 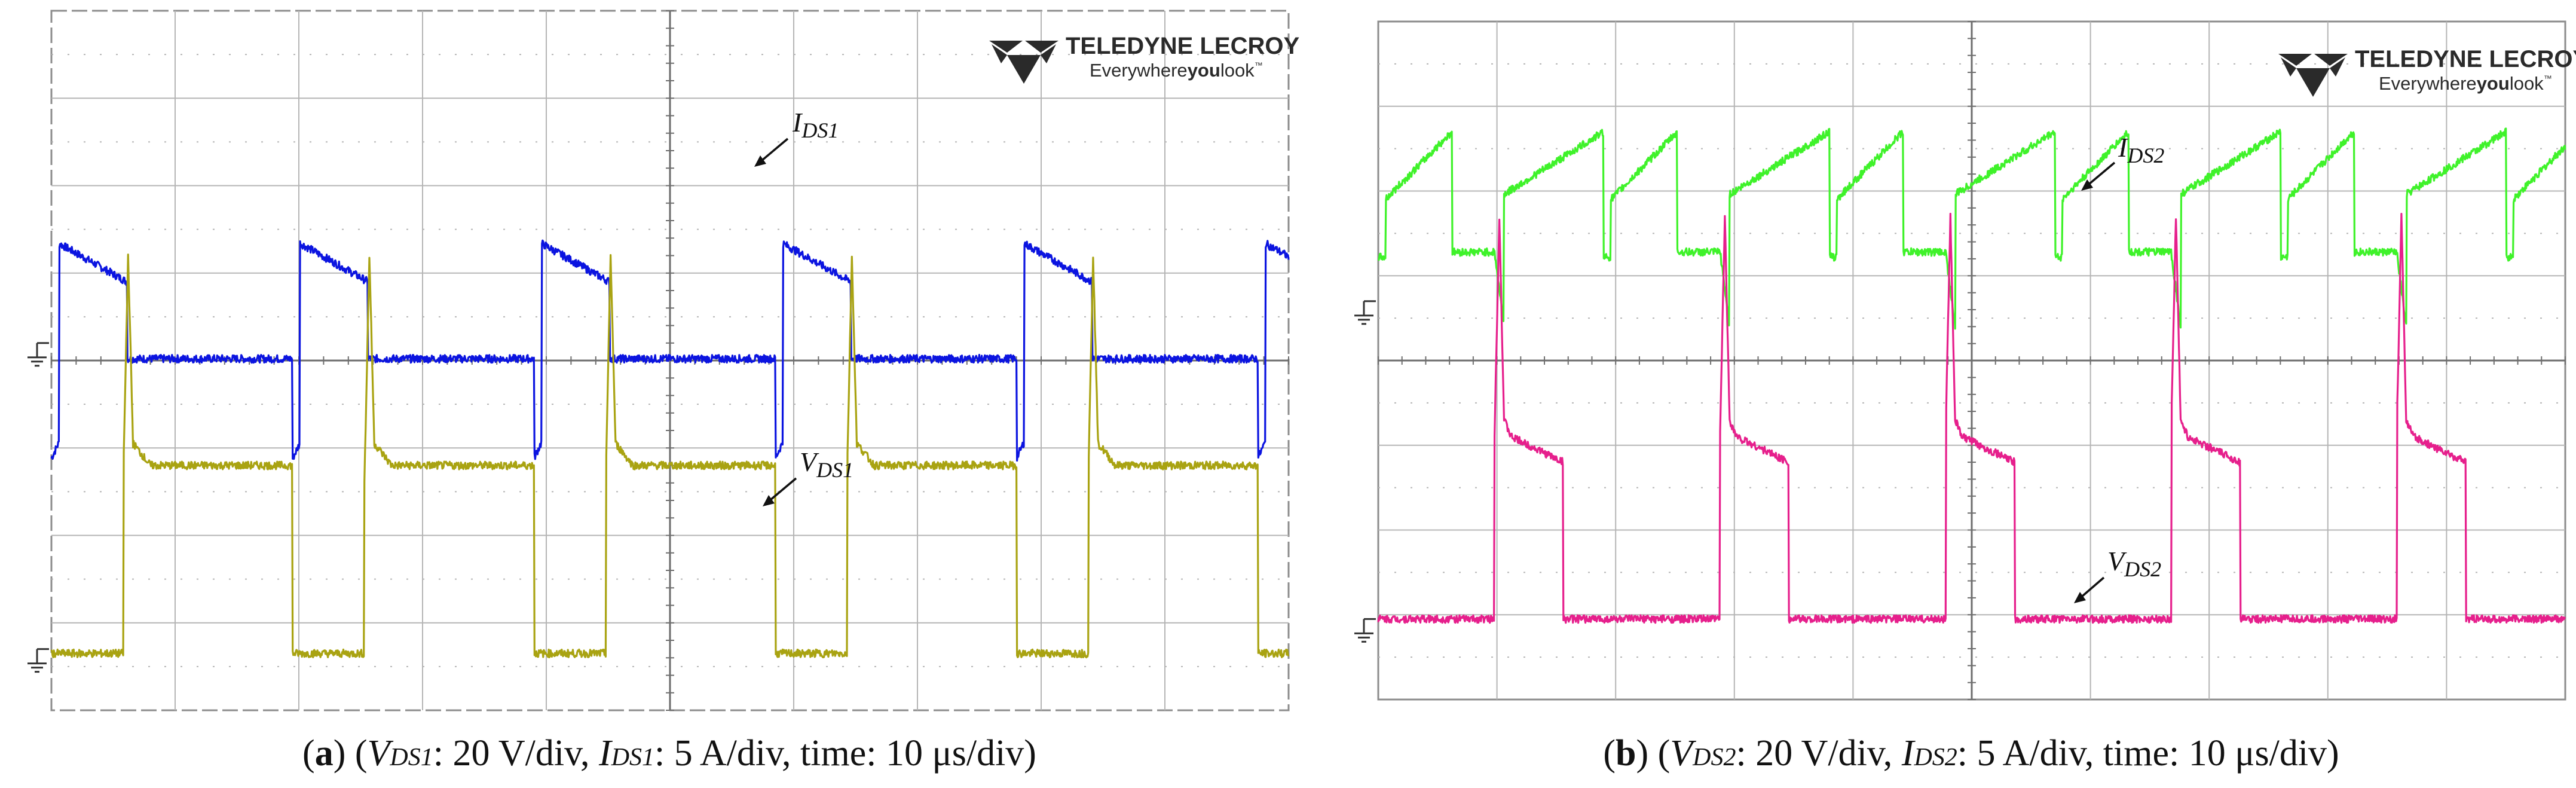 I want to click on teledyne-lecroy-logo-a: TELEDYNE LECROY Everywhereyoulook™, so click(x=1144, y=58).